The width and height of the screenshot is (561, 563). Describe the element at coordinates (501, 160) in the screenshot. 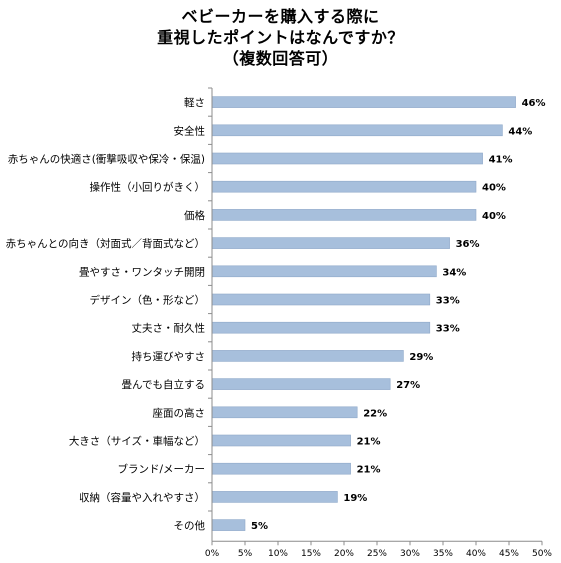

I see `value-label: 41%` at that location.